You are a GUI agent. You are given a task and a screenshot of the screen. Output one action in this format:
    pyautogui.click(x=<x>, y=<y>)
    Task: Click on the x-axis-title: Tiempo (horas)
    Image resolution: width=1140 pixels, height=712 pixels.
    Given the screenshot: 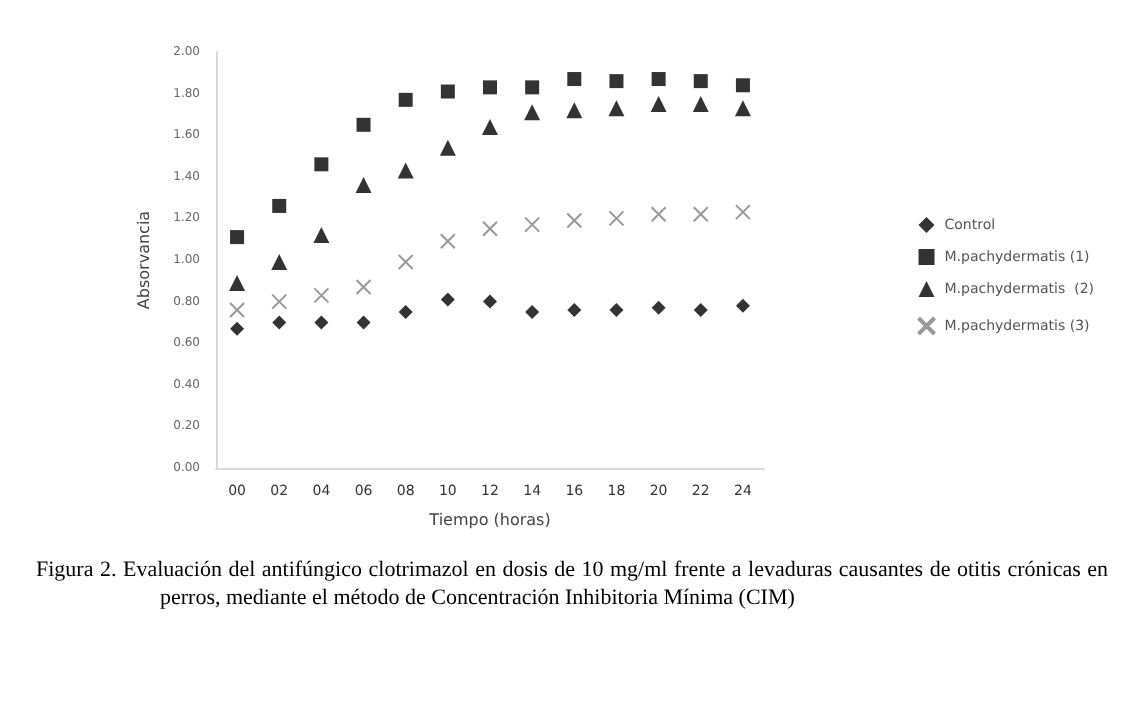 What is the action you would take?
    pyautogui.click(x=489, y=520)
    